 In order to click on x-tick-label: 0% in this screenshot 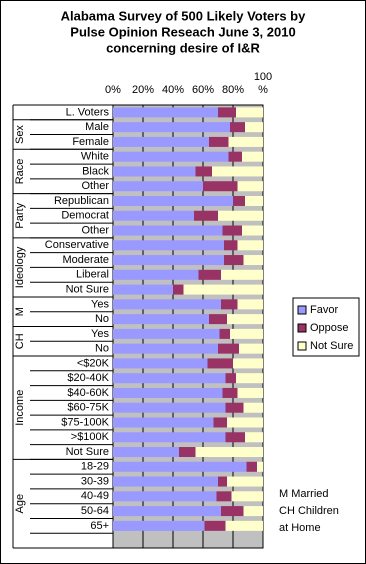, I will do `click(113, 90)`.